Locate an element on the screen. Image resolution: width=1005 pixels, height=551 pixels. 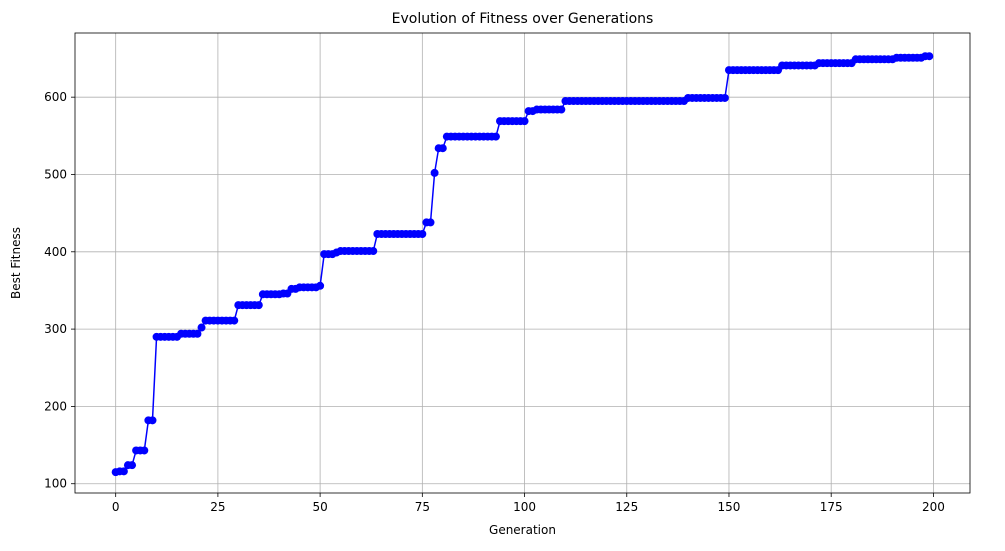
y-tick-label: 300 is located at coordinates (55, 329).